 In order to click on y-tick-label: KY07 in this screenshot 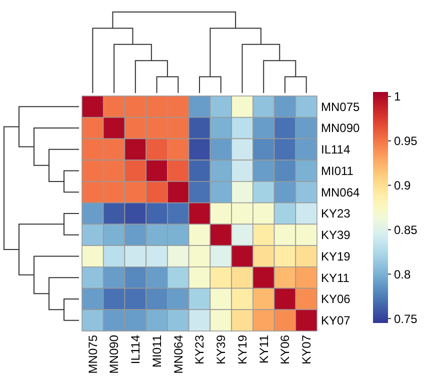, I will do `click(336, 321)`.